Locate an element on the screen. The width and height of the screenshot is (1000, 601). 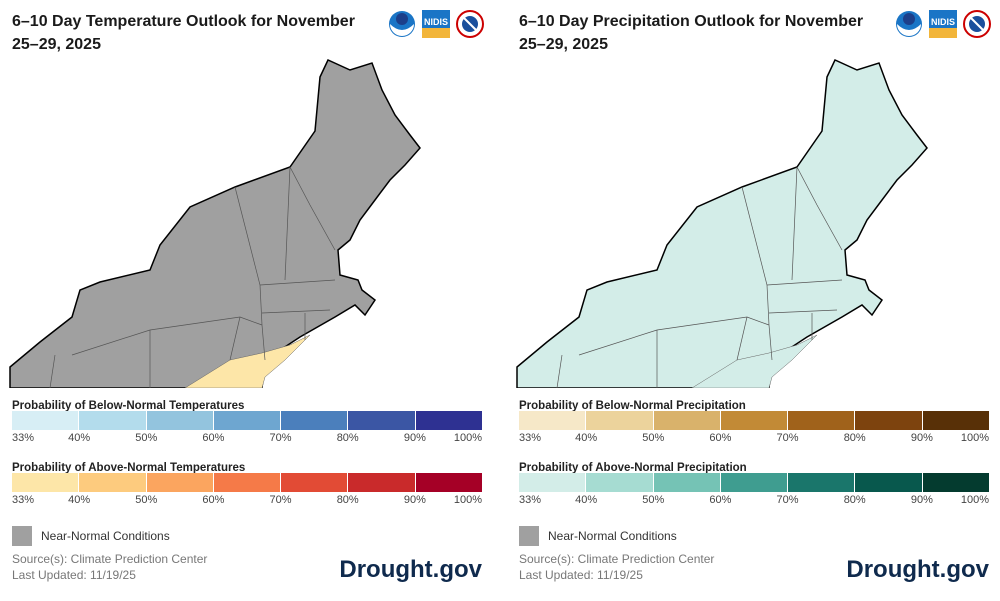
outlook-patch is located at coordinates (247, 361).